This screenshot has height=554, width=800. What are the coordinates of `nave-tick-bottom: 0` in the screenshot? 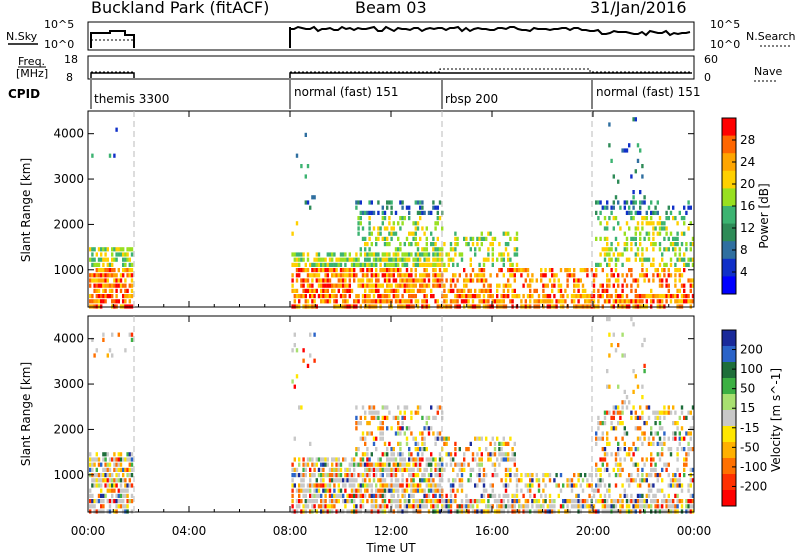 It's located at (707, 77).